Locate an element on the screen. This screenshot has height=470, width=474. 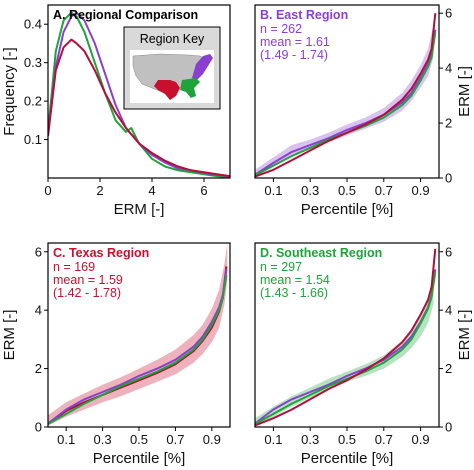
inset-title: Region Key is located at coordinates (172, 39).